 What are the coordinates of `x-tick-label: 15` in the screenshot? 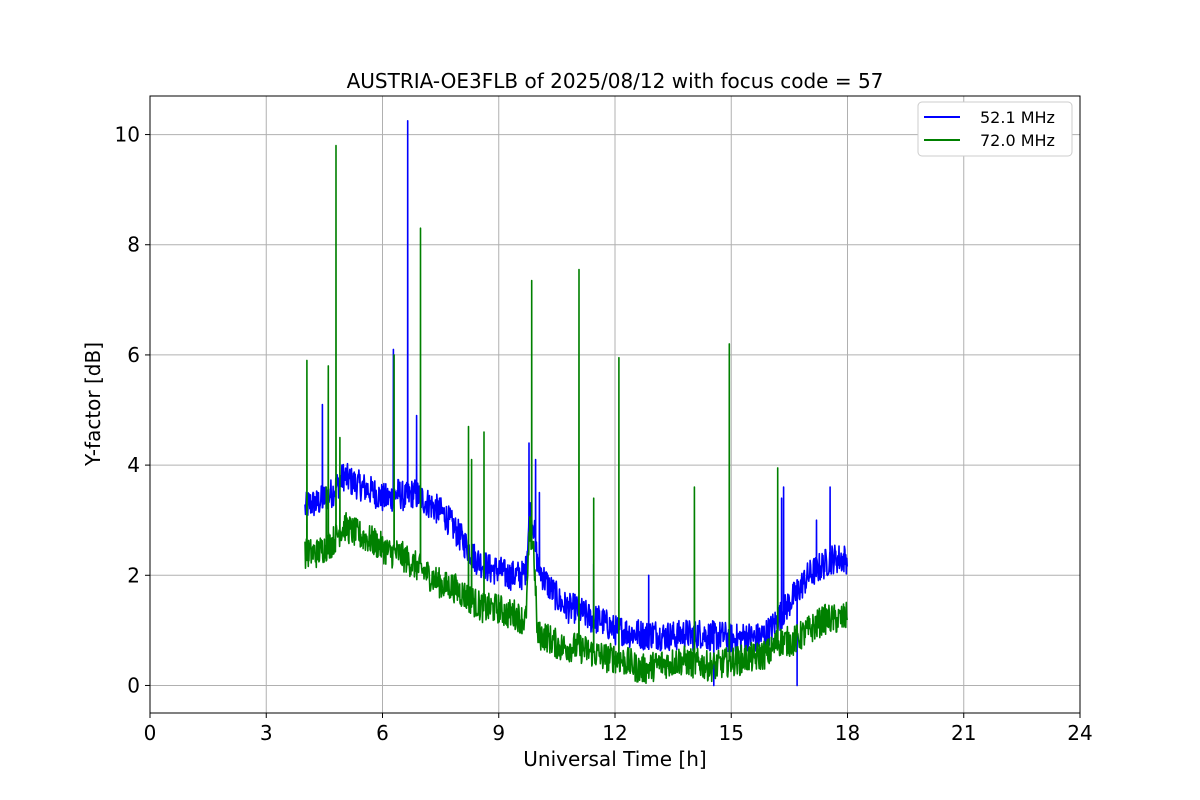 It's located at (731, 733).